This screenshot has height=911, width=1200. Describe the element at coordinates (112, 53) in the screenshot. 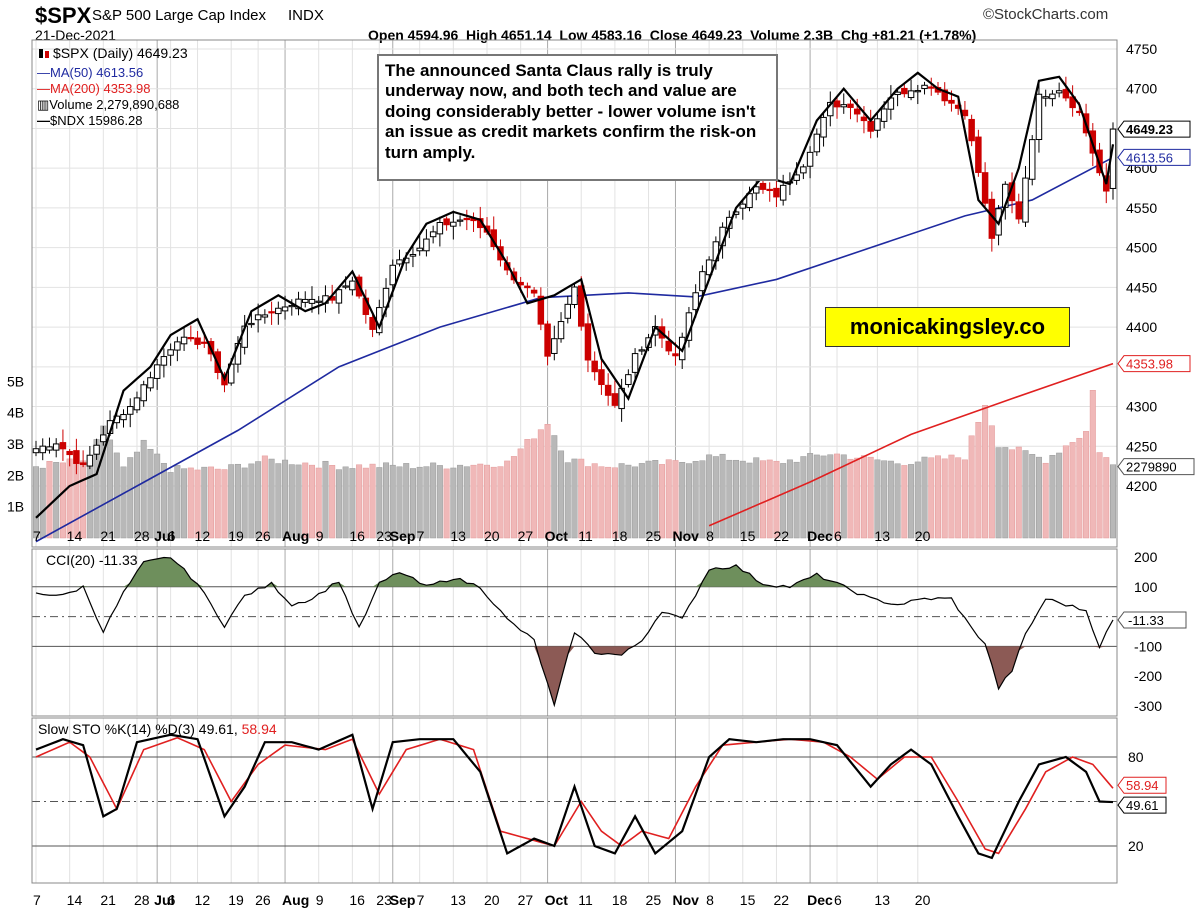

I see `legend-main: $SPX (Daily) 4649.23` at that location.